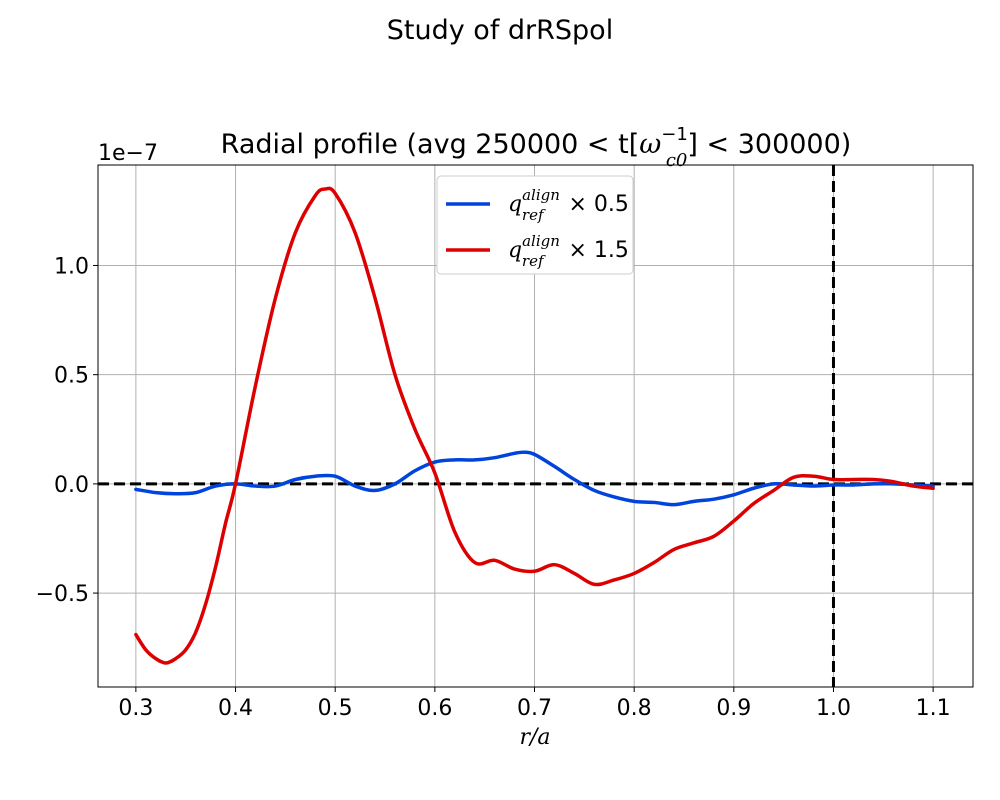 The image size is (1000, 800). Describe the element at coordinates (335, 708) in the screenshot. I see `x-tick-label-2: 0.5` at that location.